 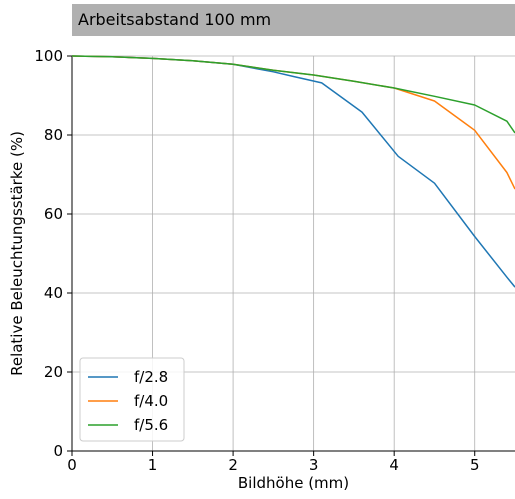 I want to click on x-tick-label: 5, so click(x=475, y=465).